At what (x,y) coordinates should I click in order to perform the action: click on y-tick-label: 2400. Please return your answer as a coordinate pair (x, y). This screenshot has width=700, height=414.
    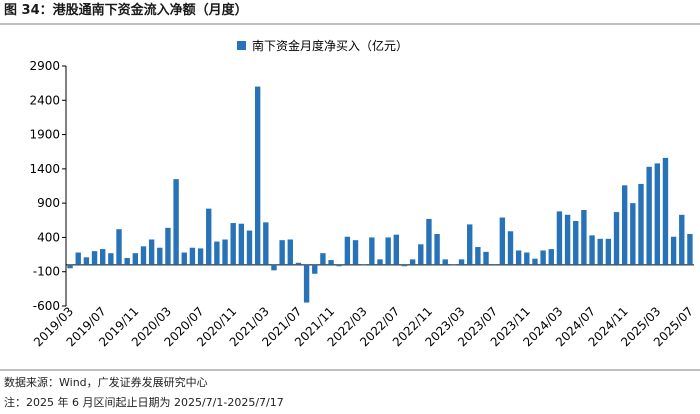
    Looking at the image, I should click on (44, 100).